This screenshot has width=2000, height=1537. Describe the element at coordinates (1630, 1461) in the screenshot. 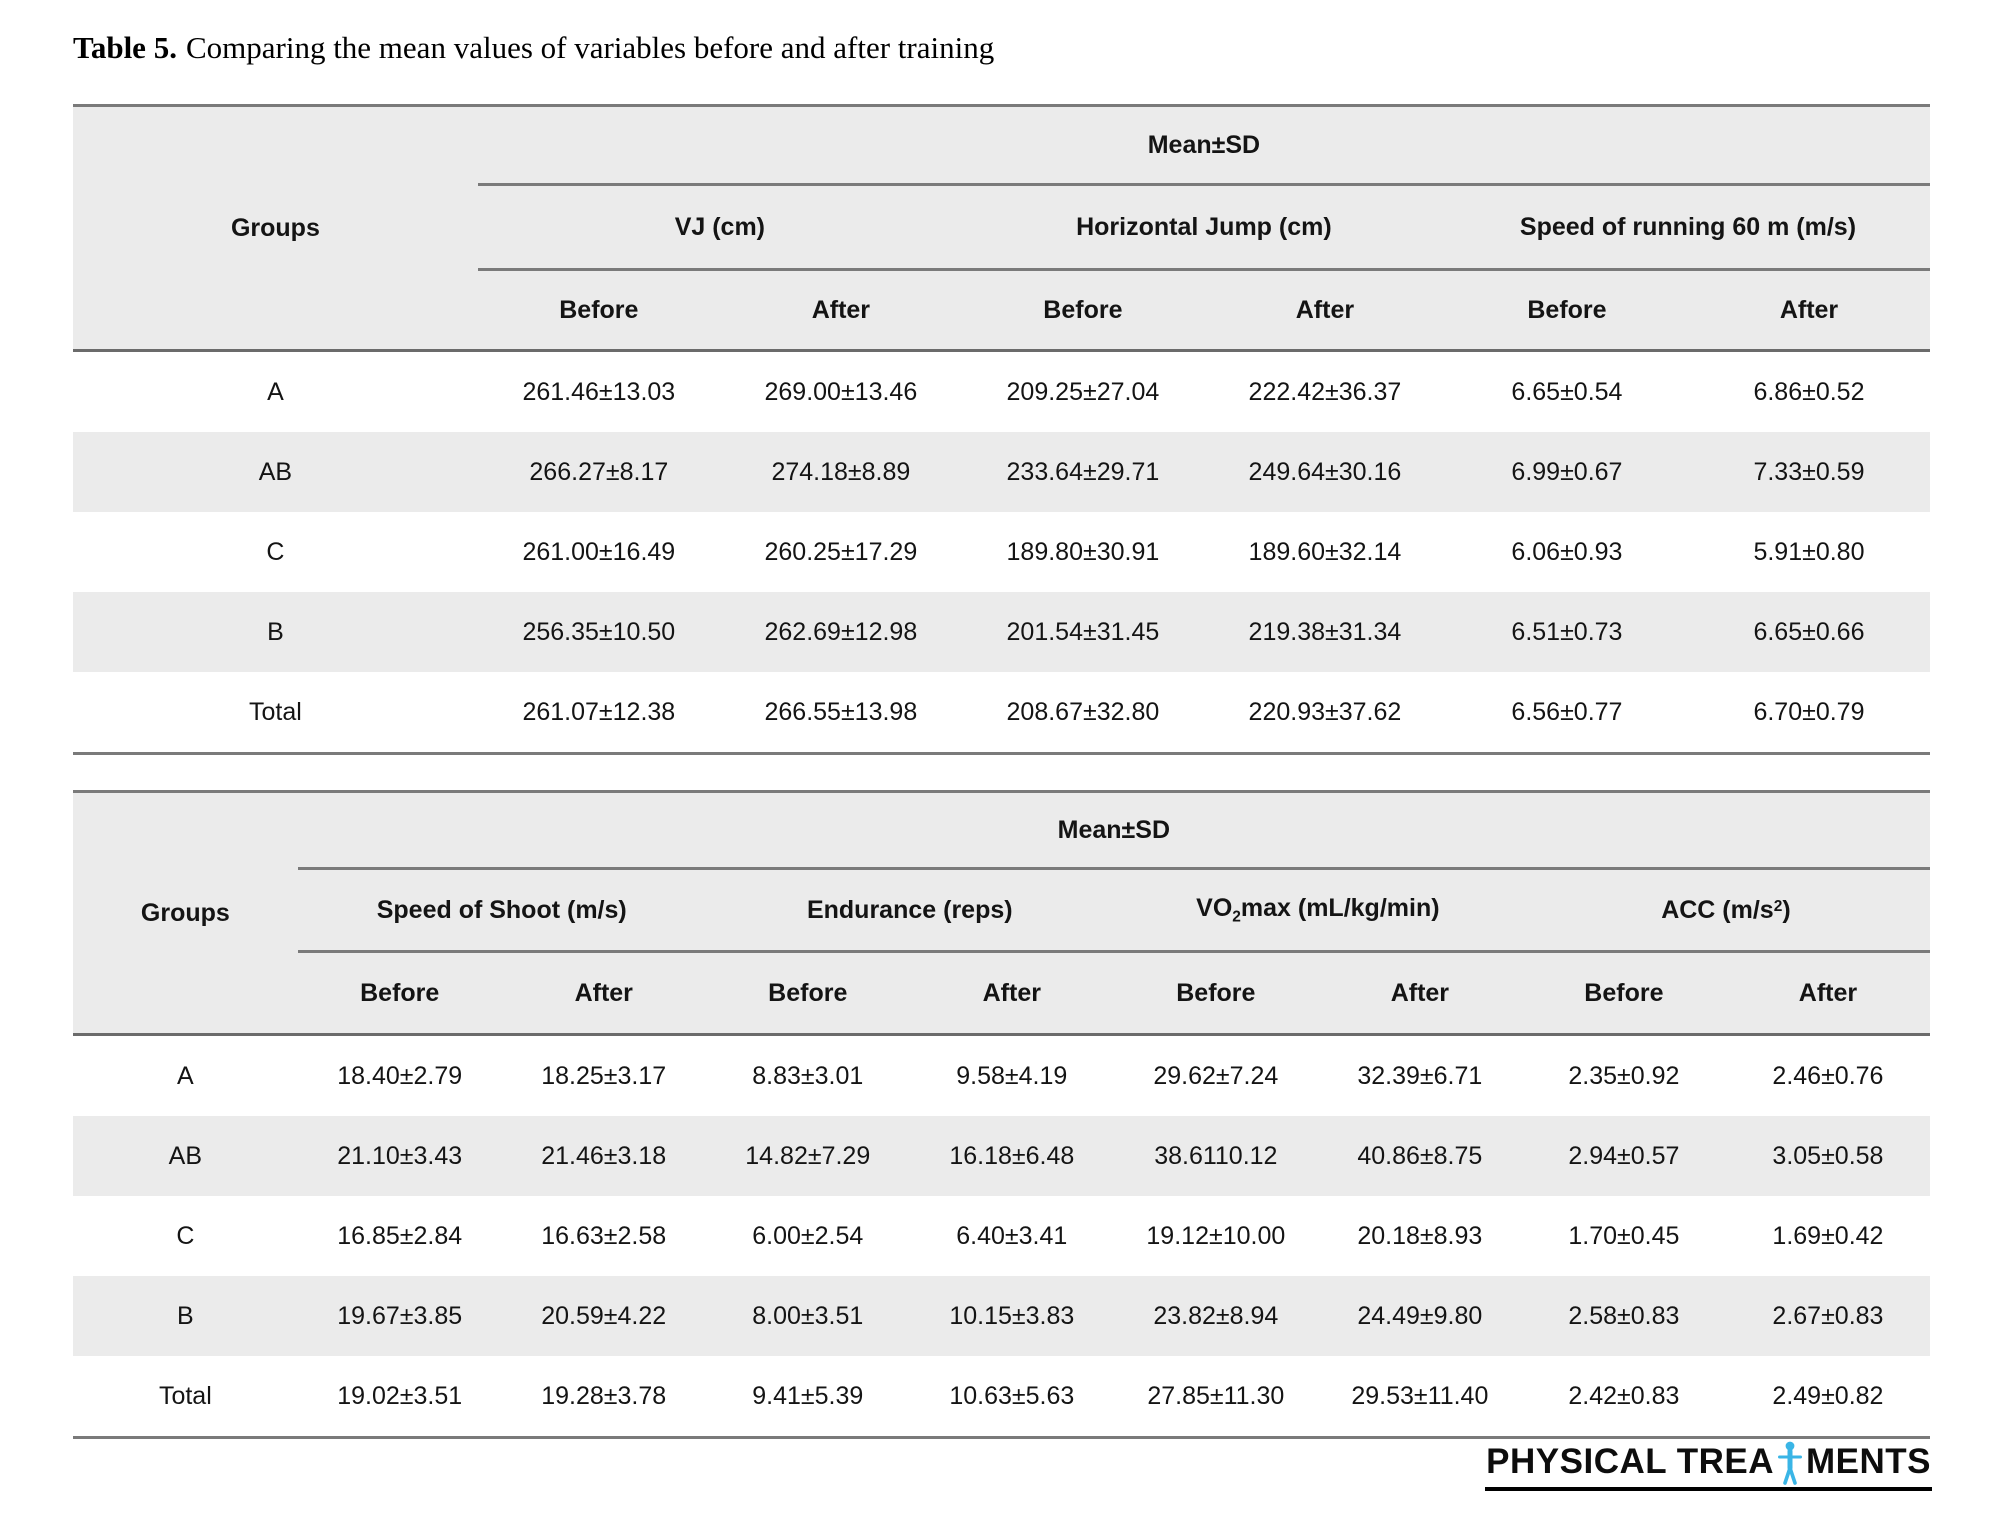

I see `journal-logo-text-left: PHYSICAL TREA` at that location.